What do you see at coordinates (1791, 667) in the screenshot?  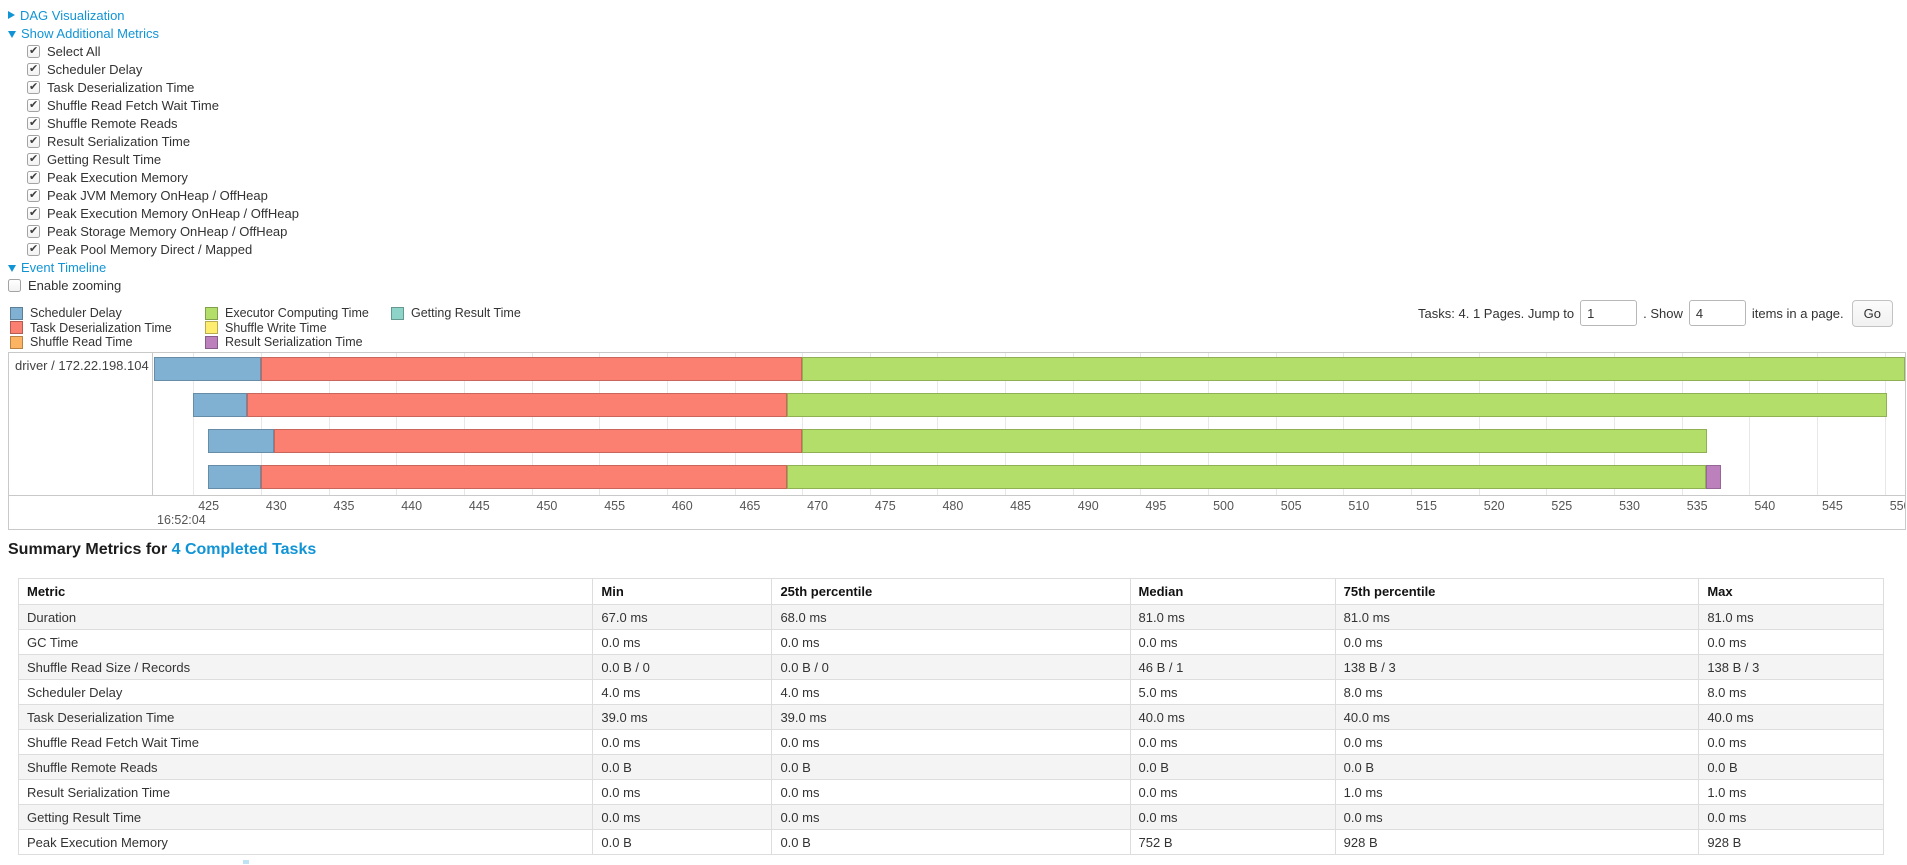 I see `metric-value-cell: 138 B / 3` at bounding box center [1791, 667].